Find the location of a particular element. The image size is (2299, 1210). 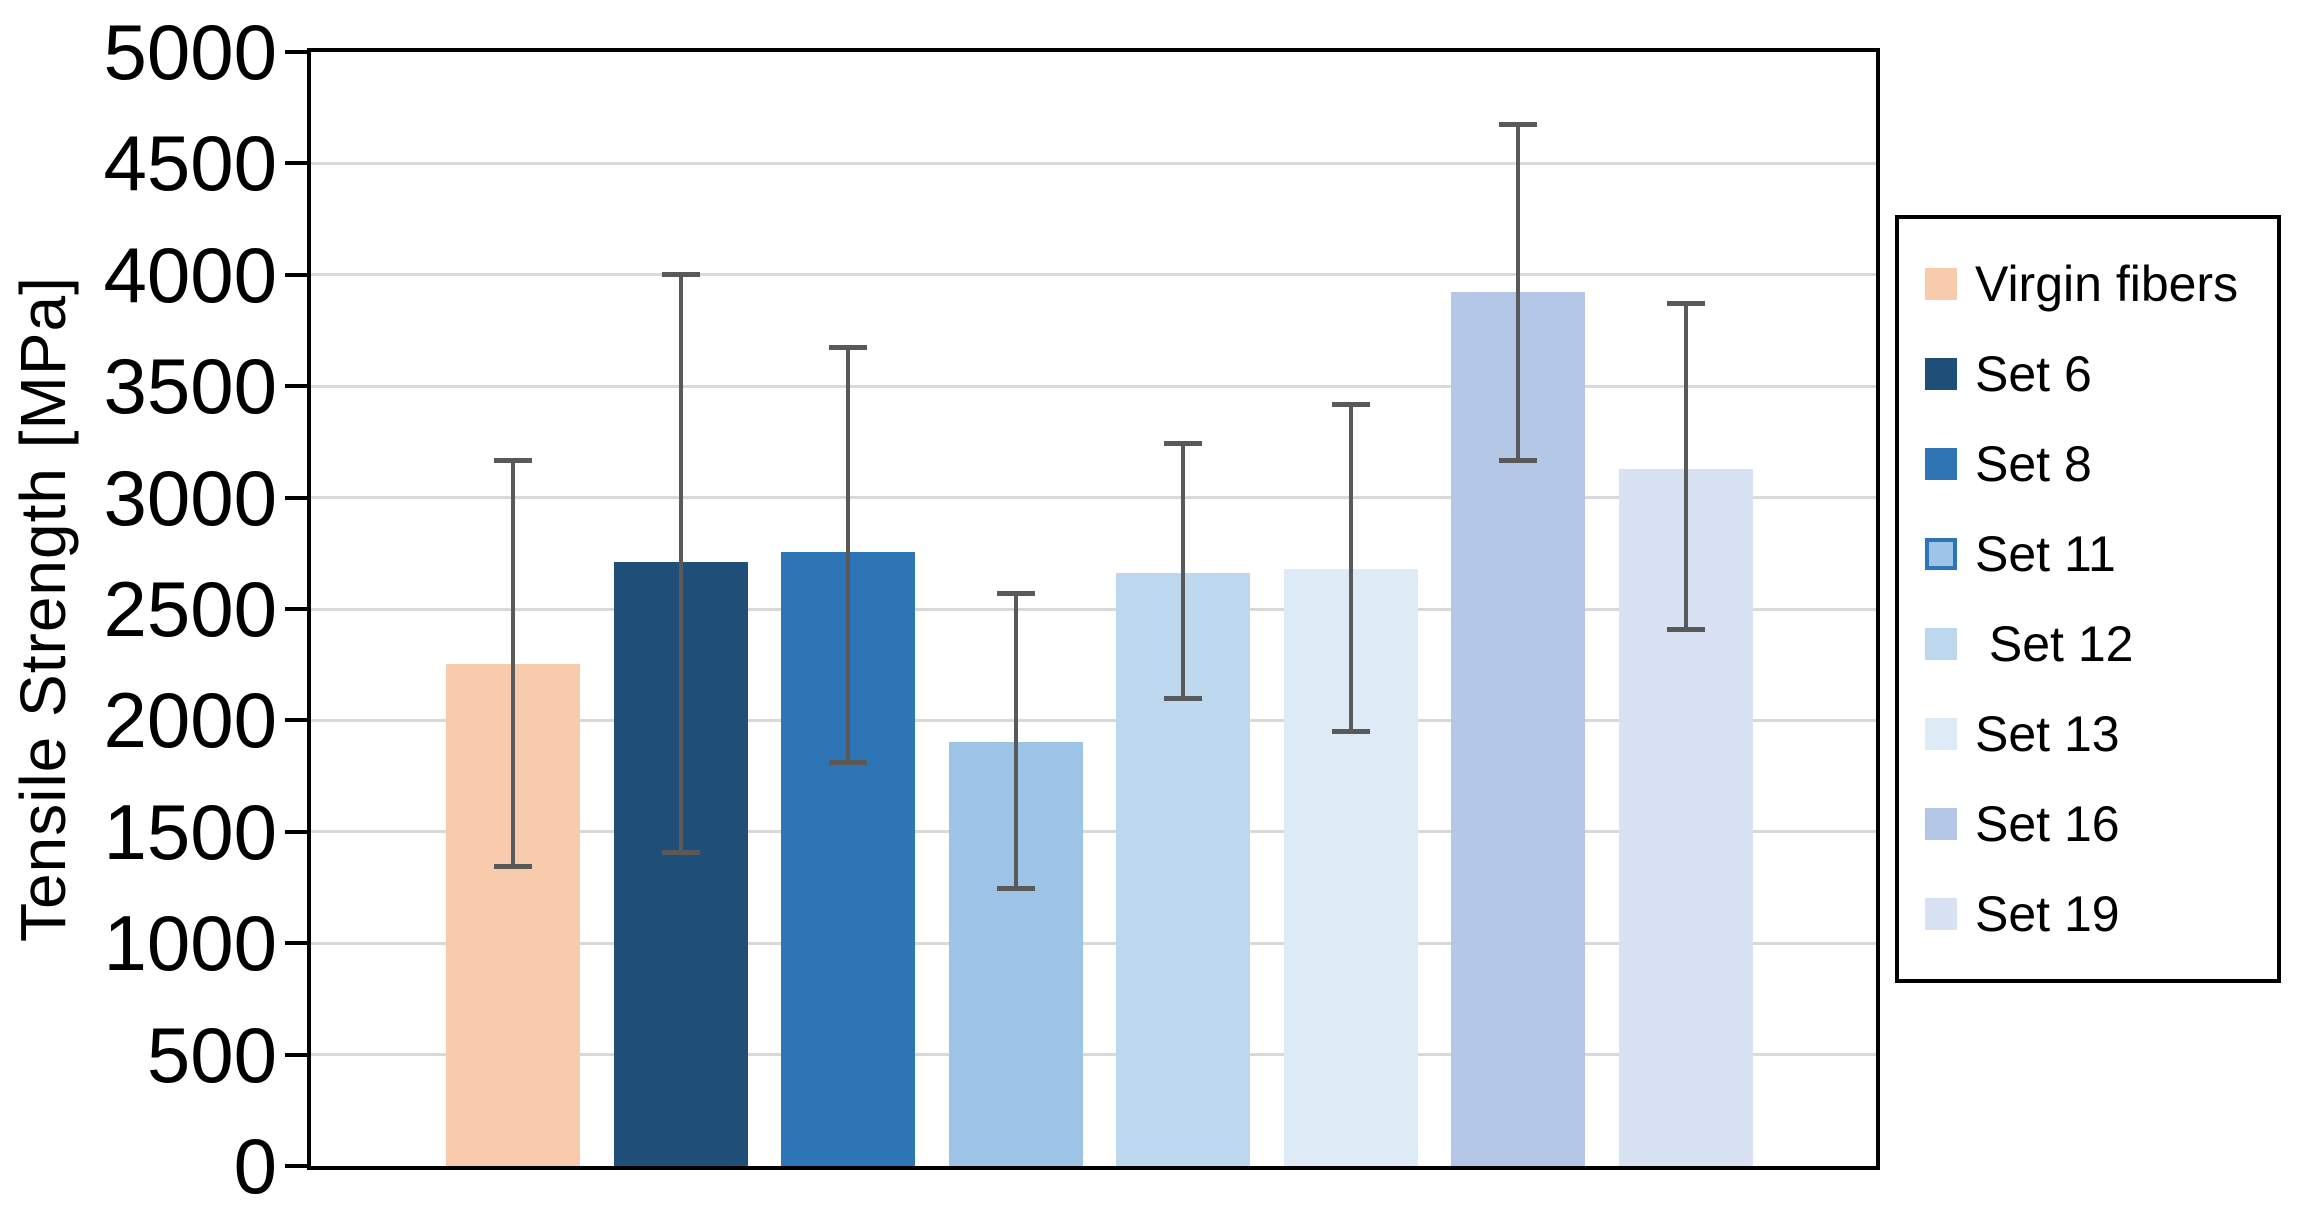

y-tick-label-4500: 4500 is located at coordinates (190, 163).